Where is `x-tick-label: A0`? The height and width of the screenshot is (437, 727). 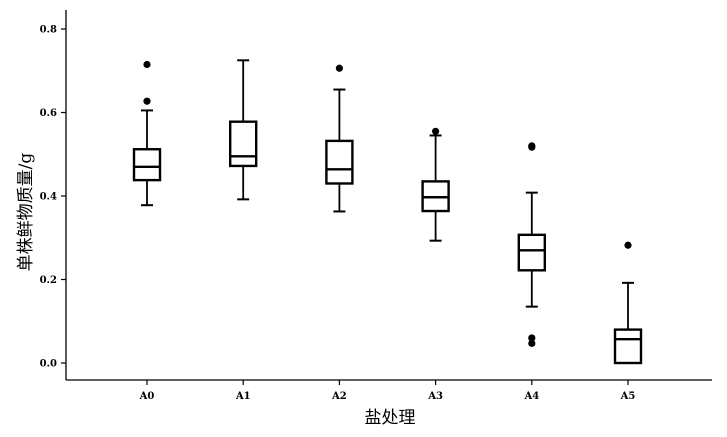
x-tick-label: A0 is located at coordinates (147, 396).